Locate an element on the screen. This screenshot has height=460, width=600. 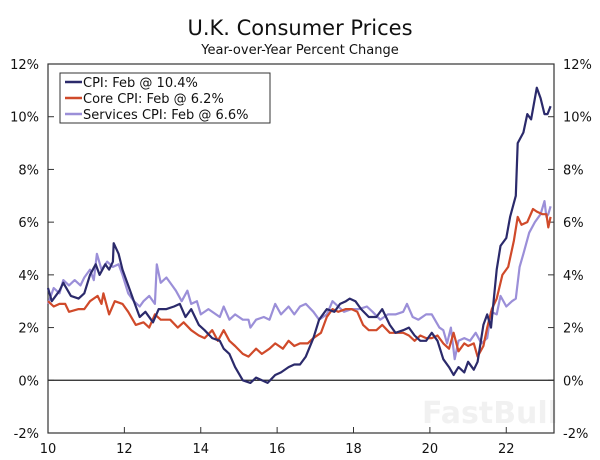
y-tick-label-left: 6% is located at coordinates (28, 223).